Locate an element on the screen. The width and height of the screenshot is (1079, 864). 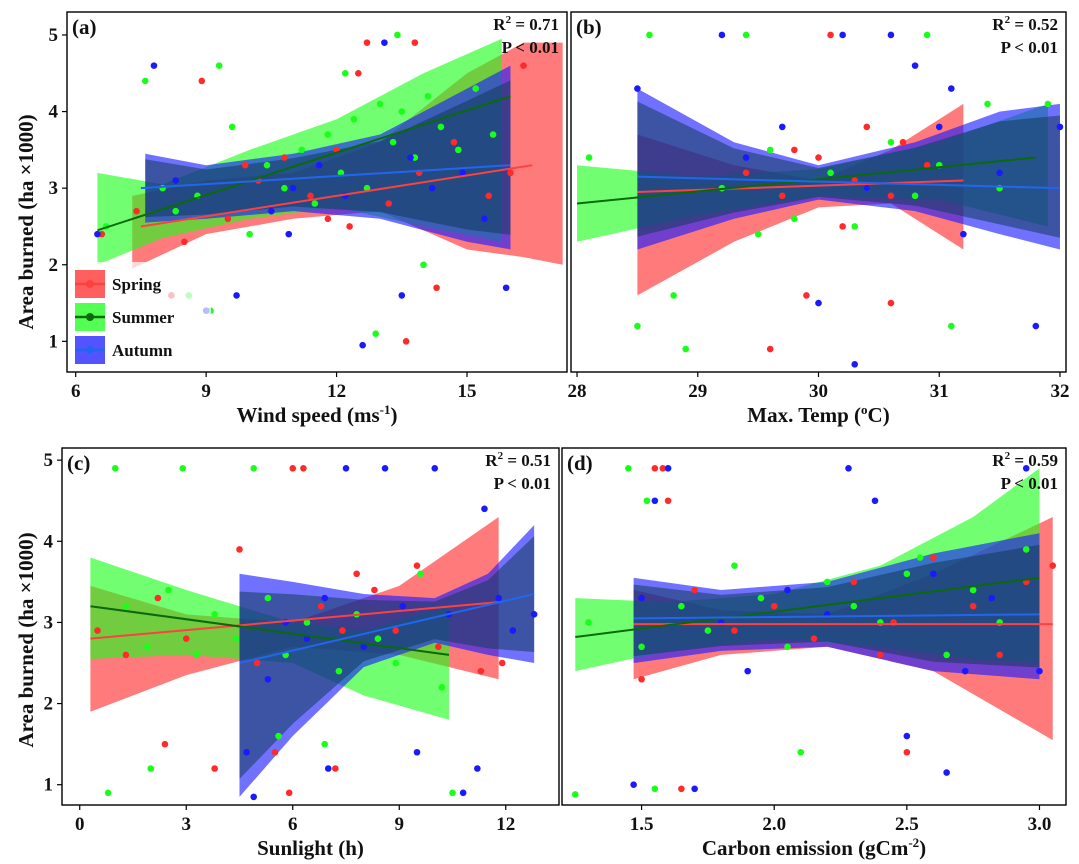
x-tick-label: 28 is located at coordinates (577, 391).